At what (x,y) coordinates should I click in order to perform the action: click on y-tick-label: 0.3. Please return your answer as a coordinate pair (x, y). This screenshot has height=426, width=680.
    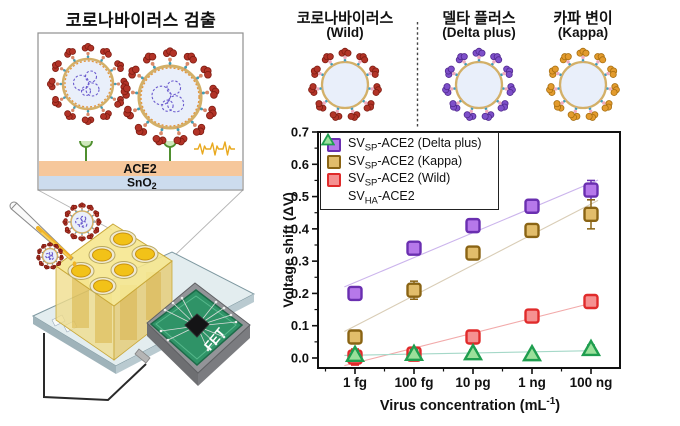
    Looking at the image, I should click on (300, 261).